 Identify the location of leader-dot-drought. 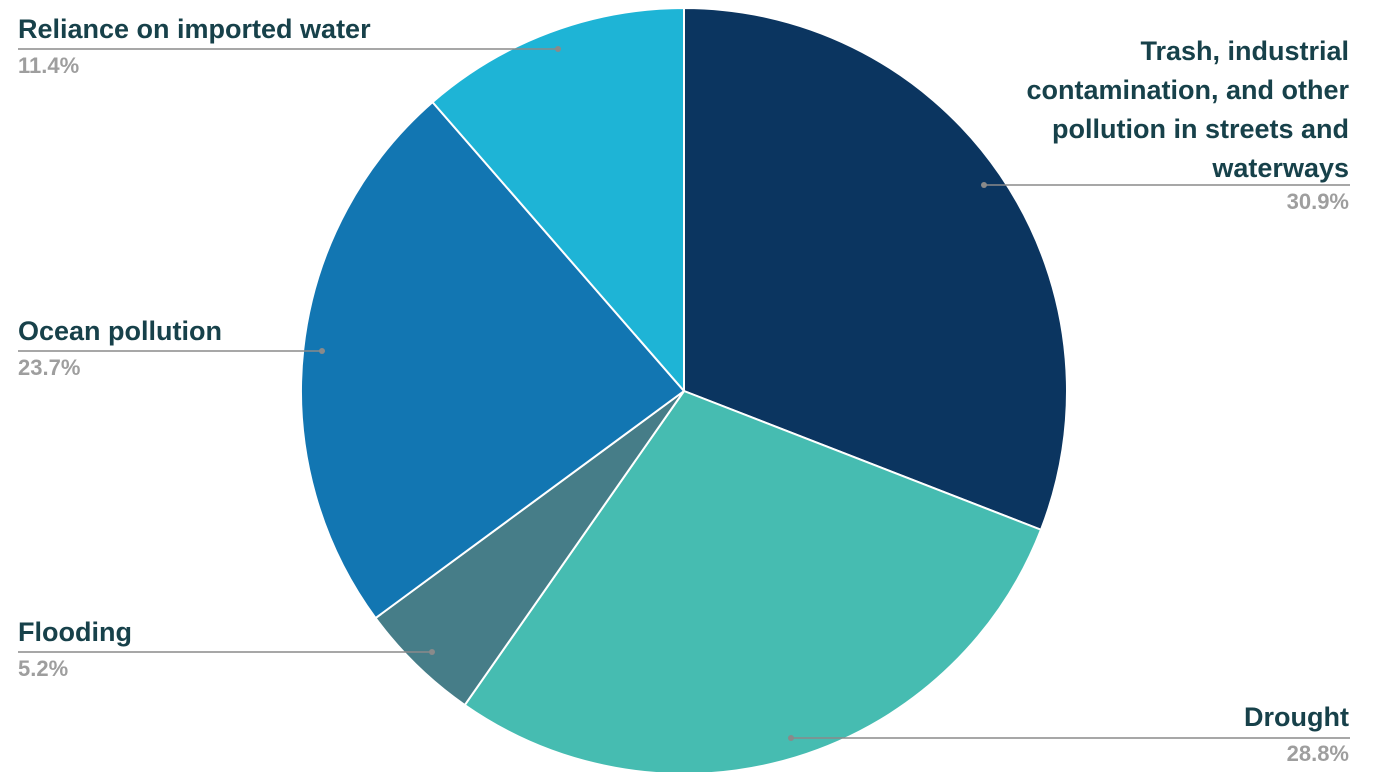
(791, 738).